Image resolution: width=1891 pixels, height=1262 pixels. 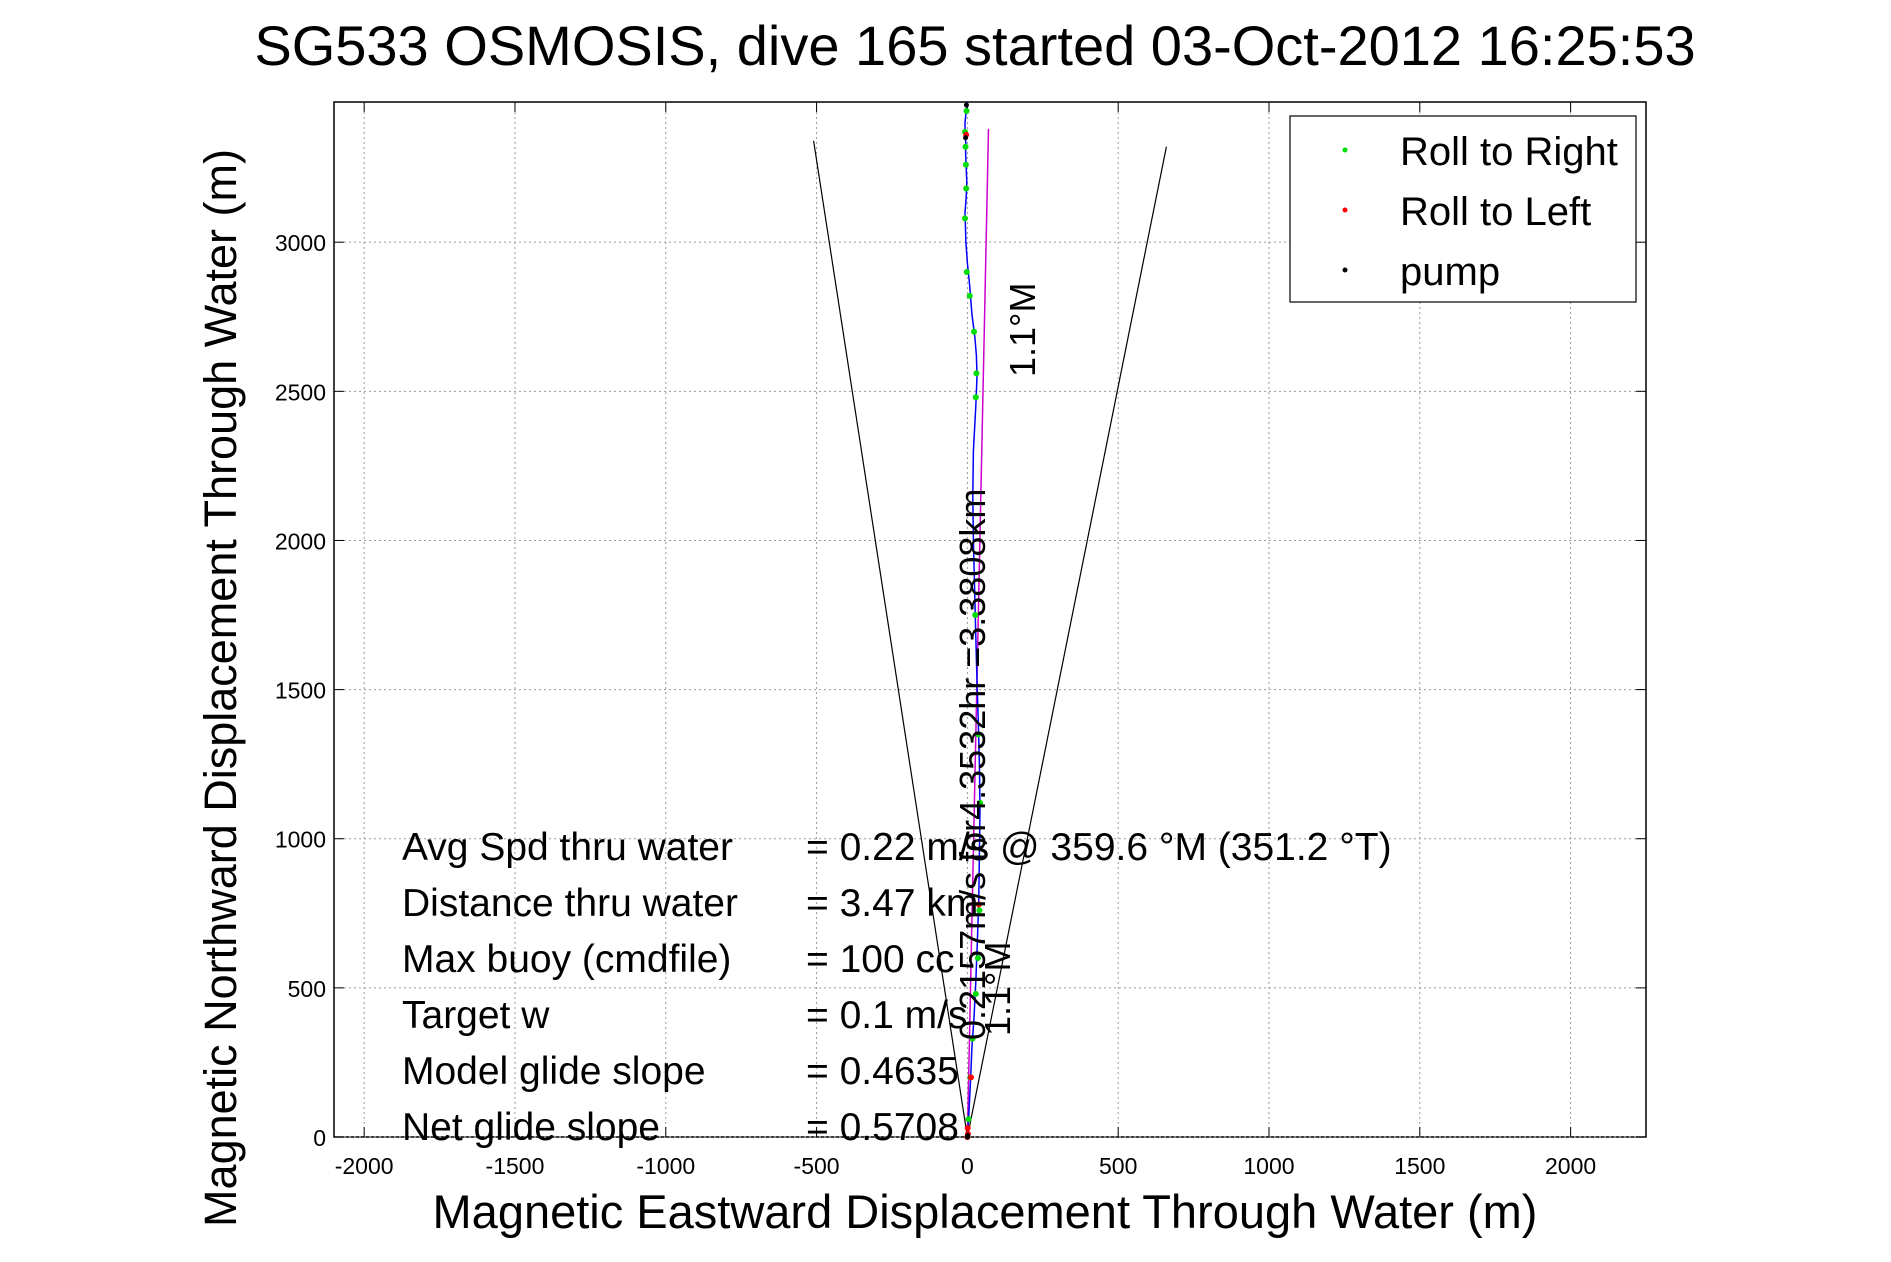 I want to click on legend-item: Roll to Left, so click(x=1495, y=212).